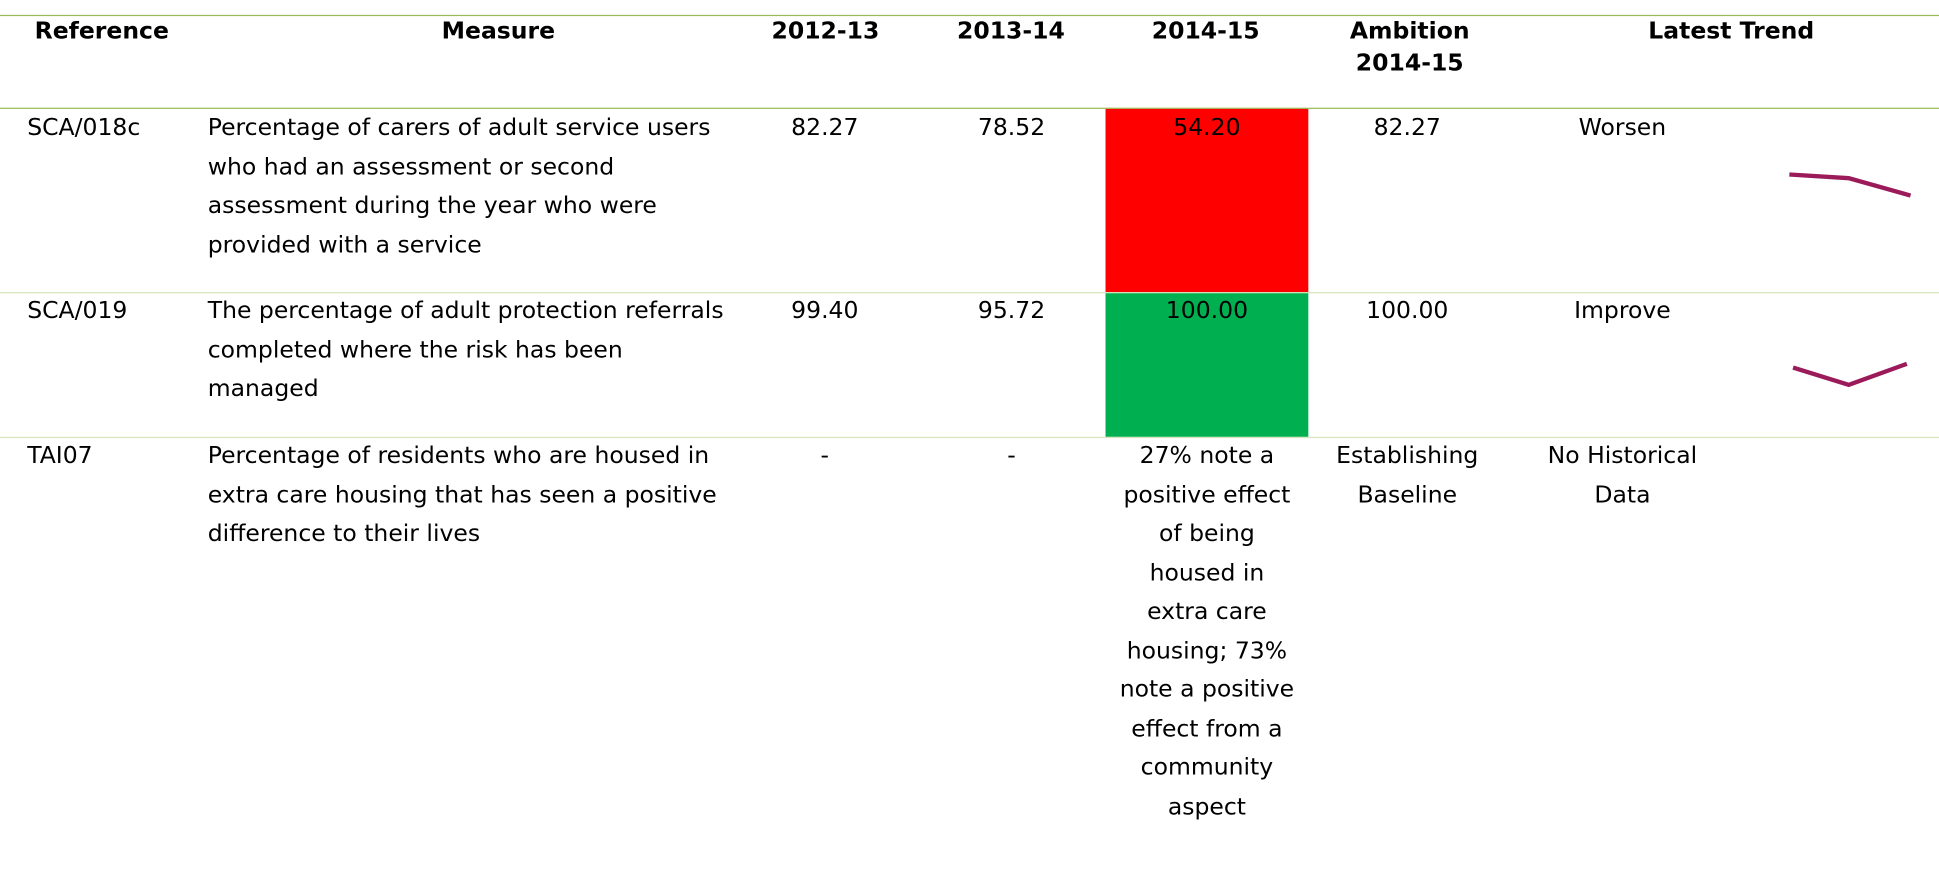  What do you see at coordinates (1407, 127) in the screenshot?
I see `ambition: 82.27` at bounding box center [1407, 127].